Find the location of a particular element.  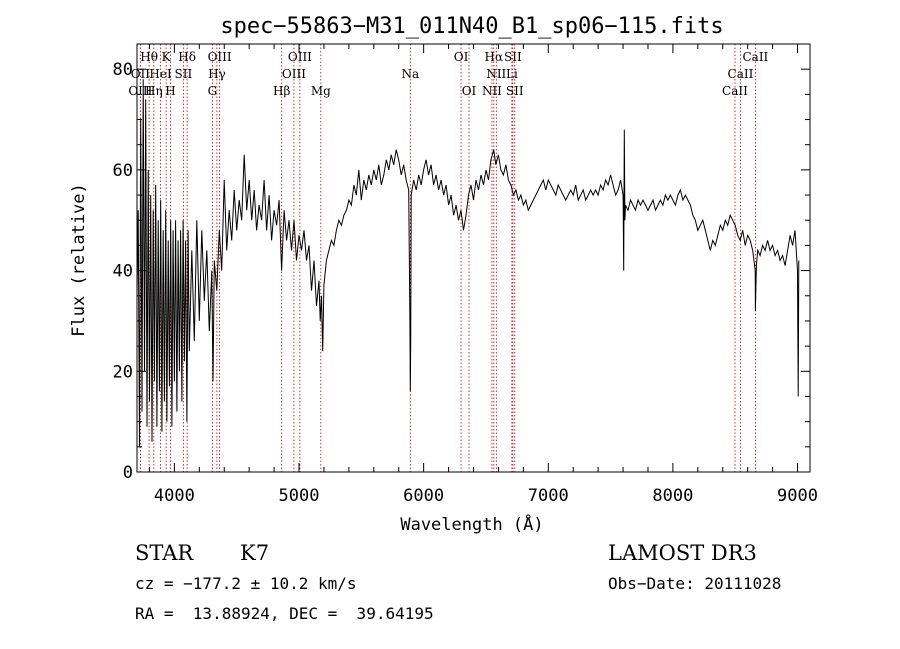

observation-date: Obs−Date: 20111028 is located at coordinates (695, 583).